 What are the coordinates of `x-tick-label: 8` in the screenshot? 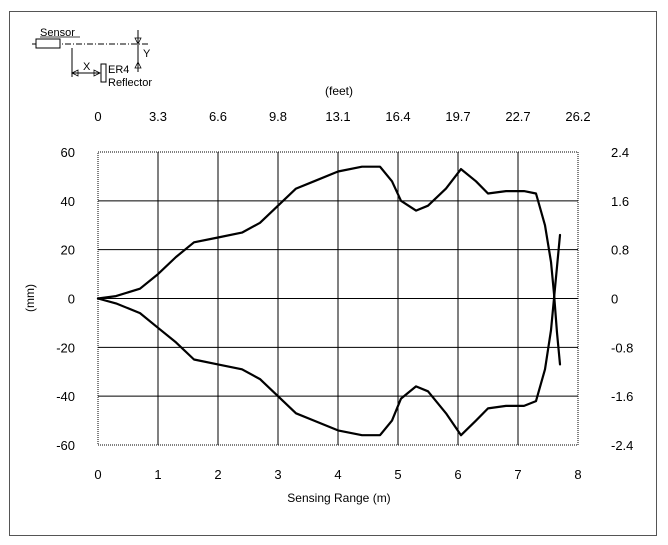 It's located at (577, 474).